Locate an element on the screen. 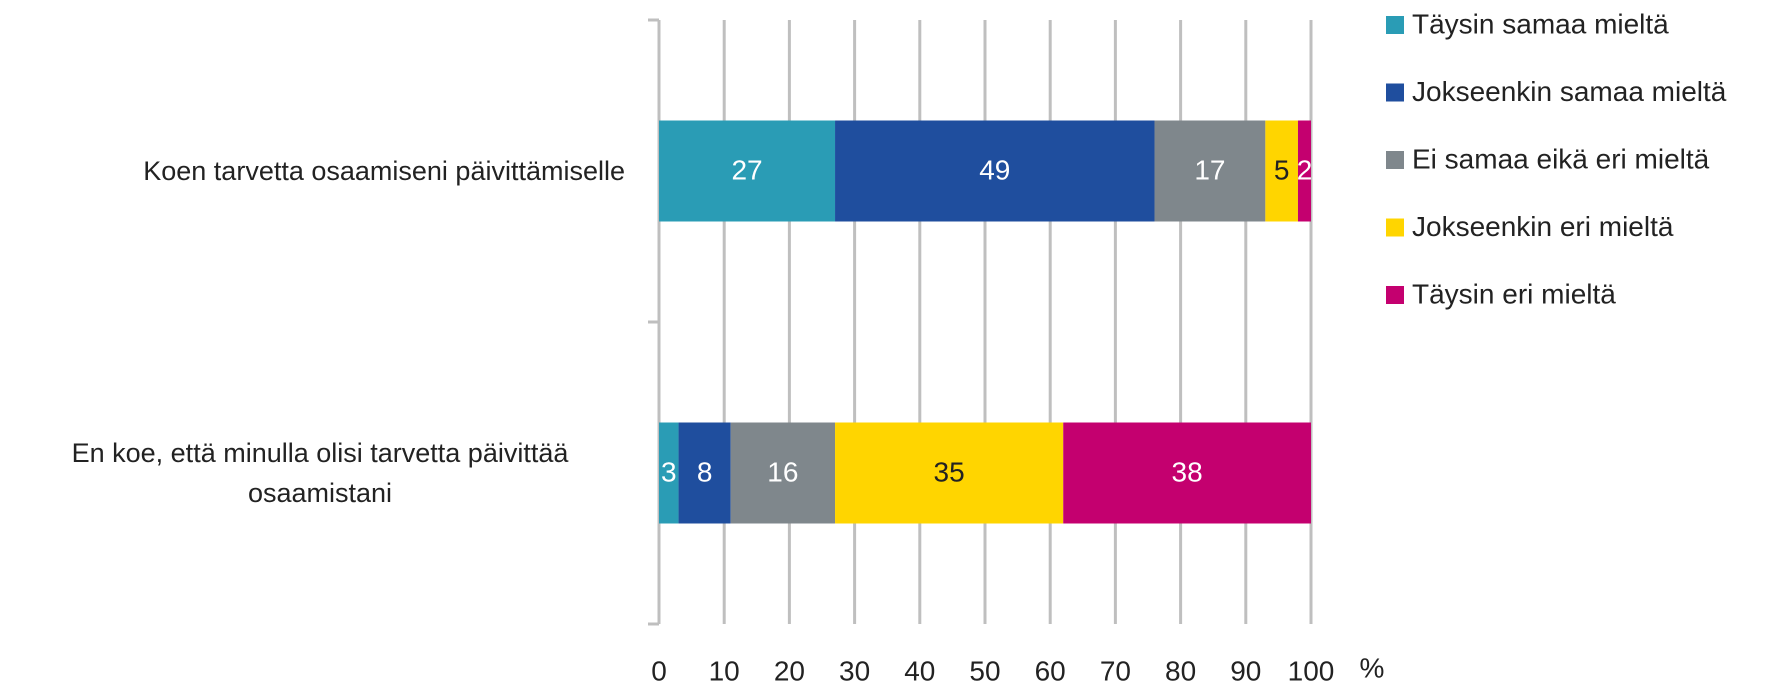 The width and height of the screenshot is (1774, 687). data-label: 8 is located at coordinates (705, 471).